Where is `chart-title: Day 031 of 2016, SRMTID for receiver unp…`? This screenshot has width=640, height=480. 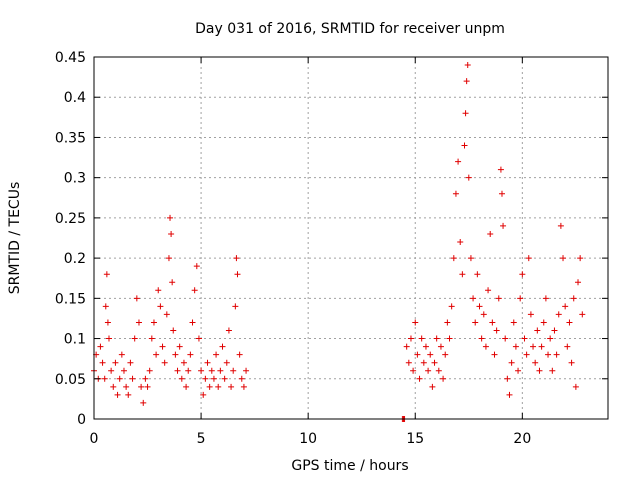 chart-title: Day 031 of 2016, SRMTID for receiver unp… is located at coordinates (350, 29).